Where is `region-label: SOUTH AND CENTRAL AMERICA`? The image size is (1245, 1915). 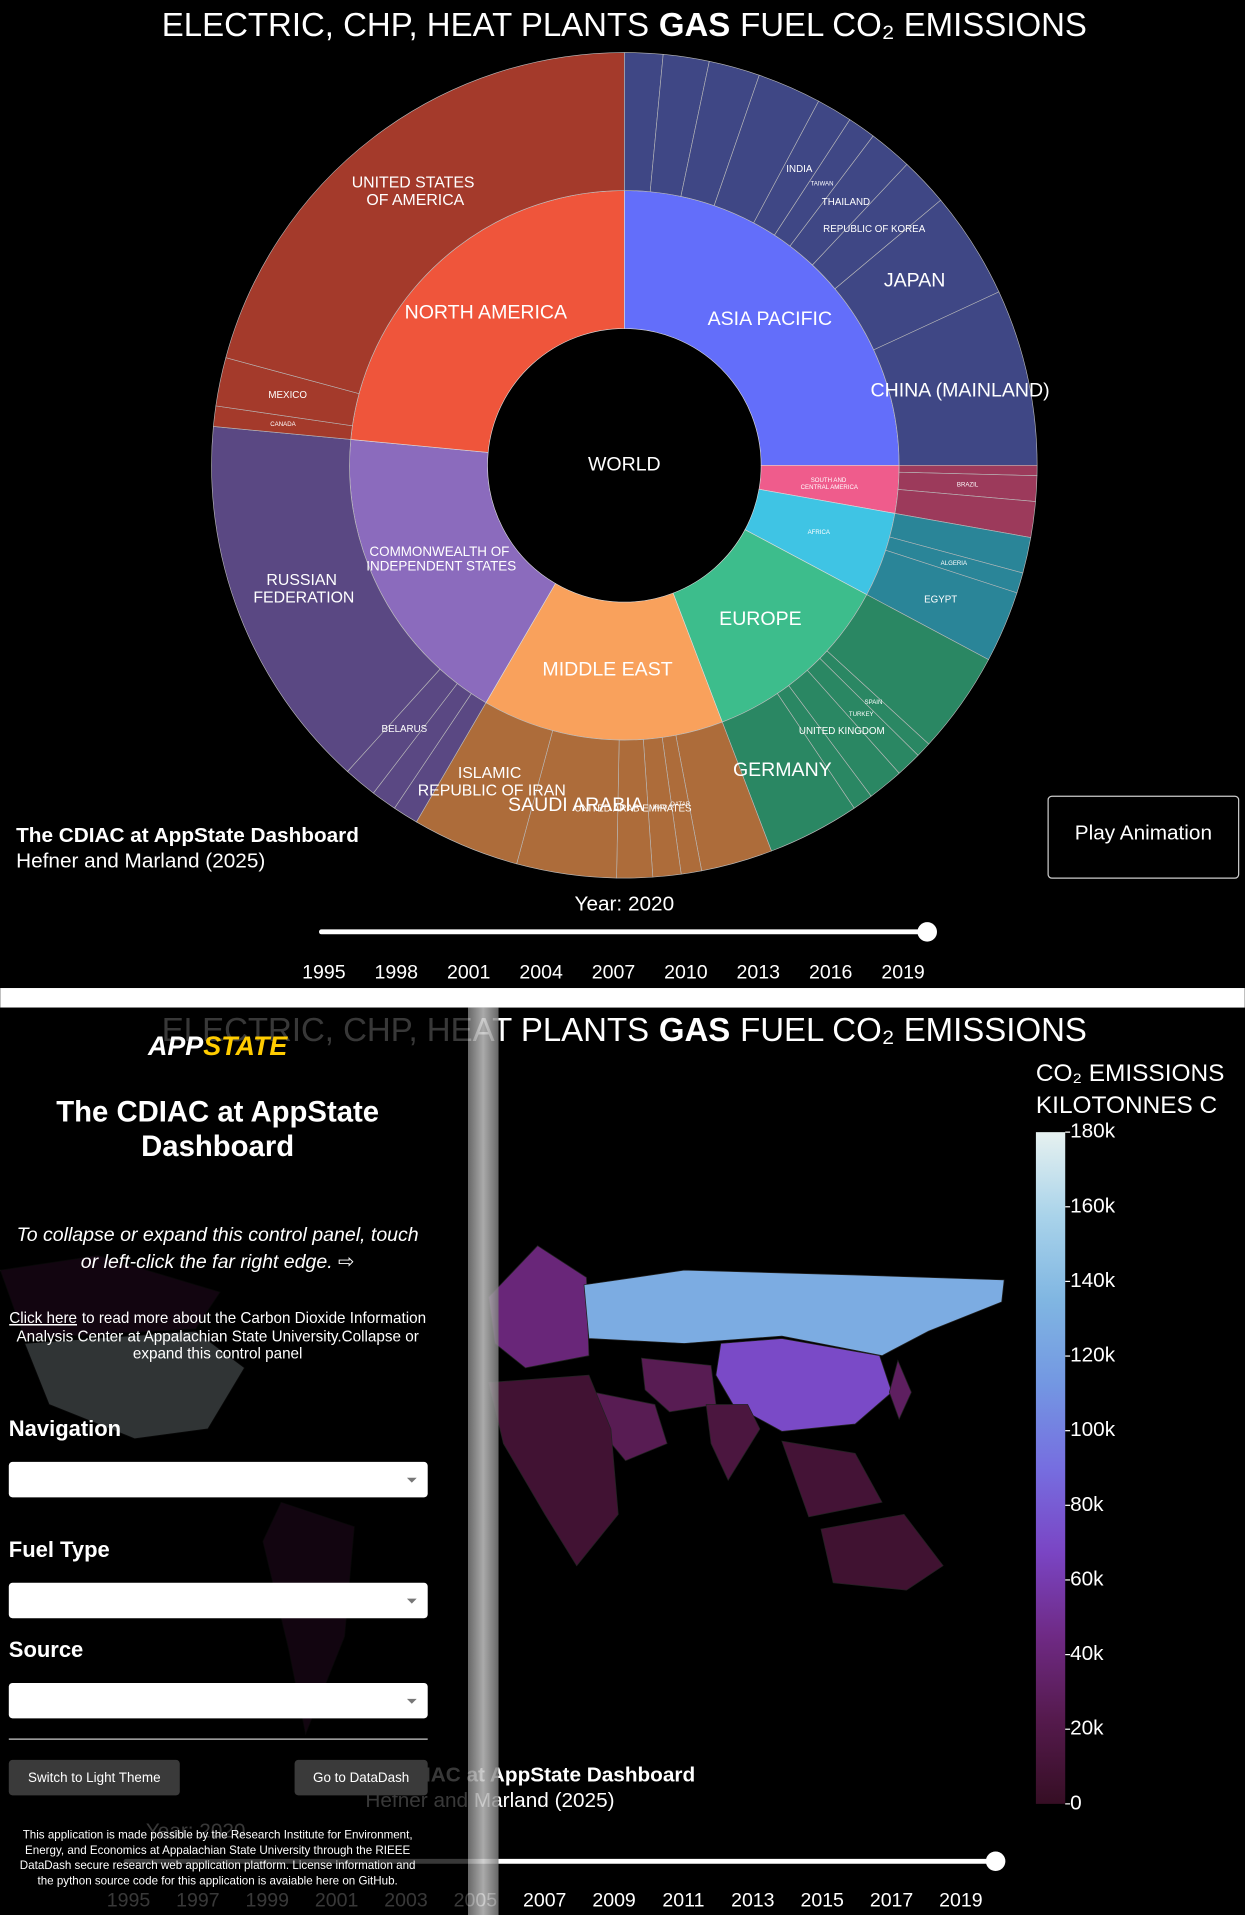
region-label: SOUTH AND CENTRAL AMERICA is located at coordinates (830, 484).